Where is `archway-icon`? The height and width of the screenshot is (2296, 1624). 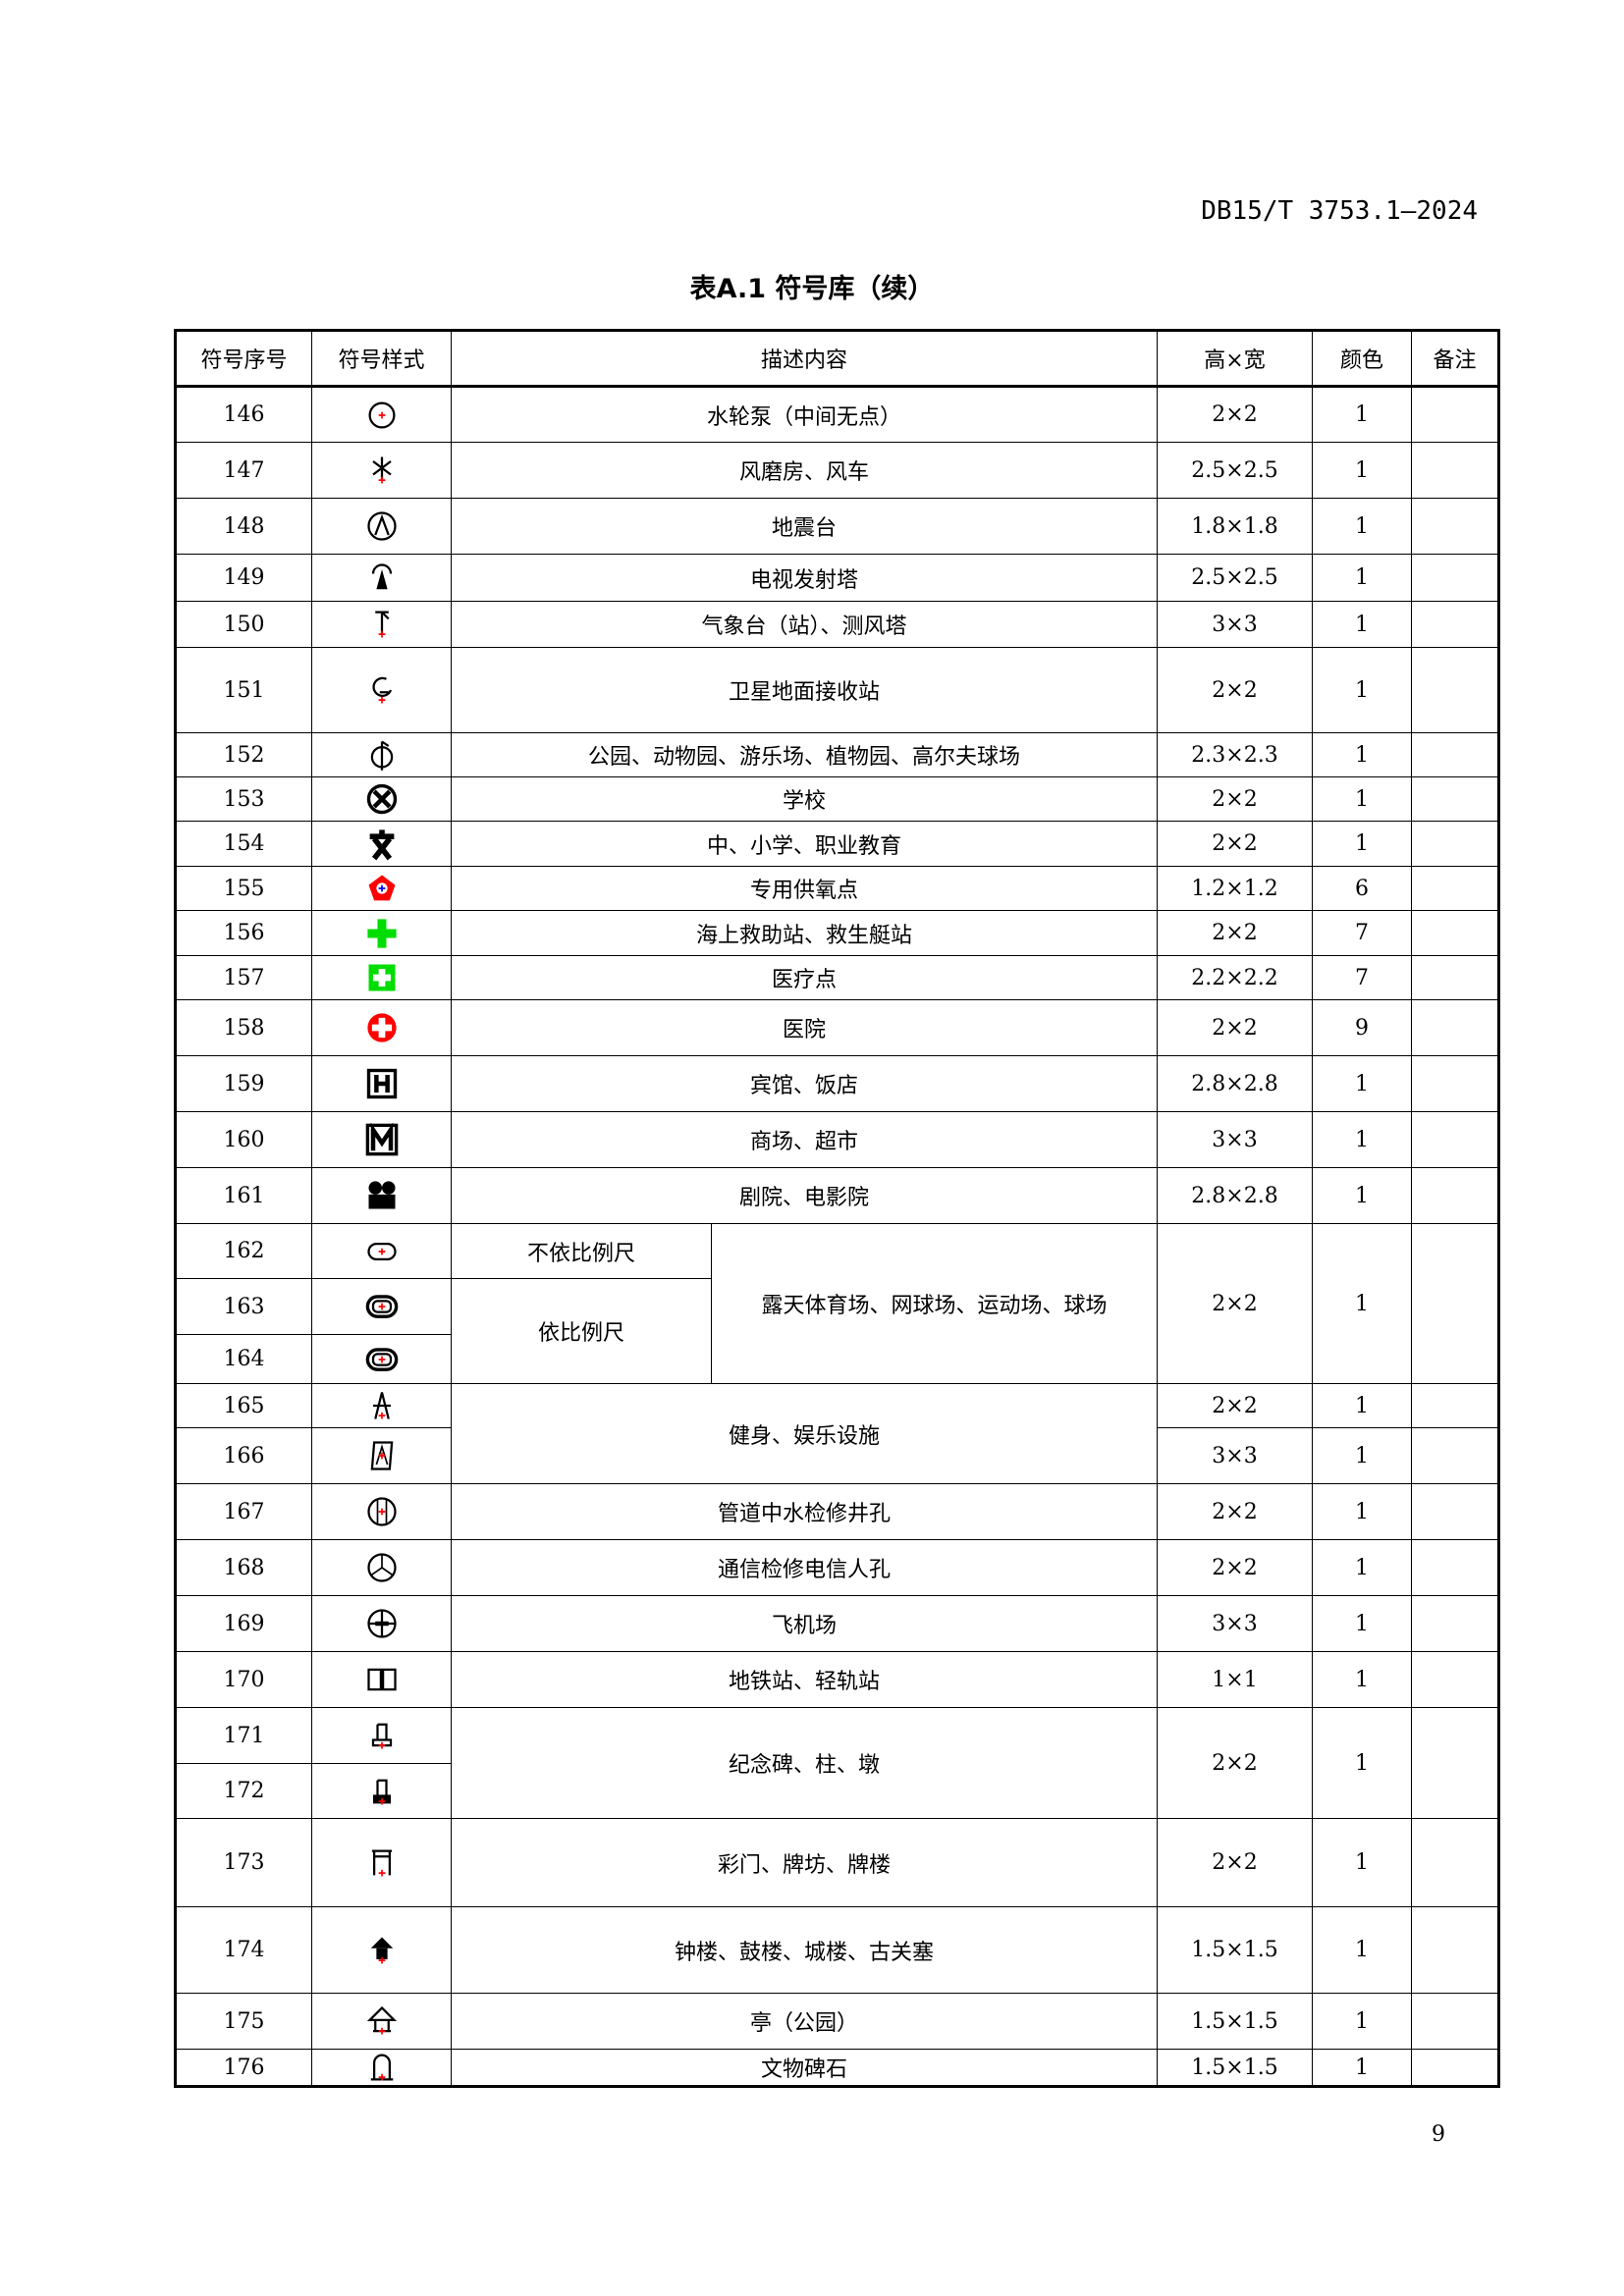 archway-icon is located at coordinates (381, 1863).